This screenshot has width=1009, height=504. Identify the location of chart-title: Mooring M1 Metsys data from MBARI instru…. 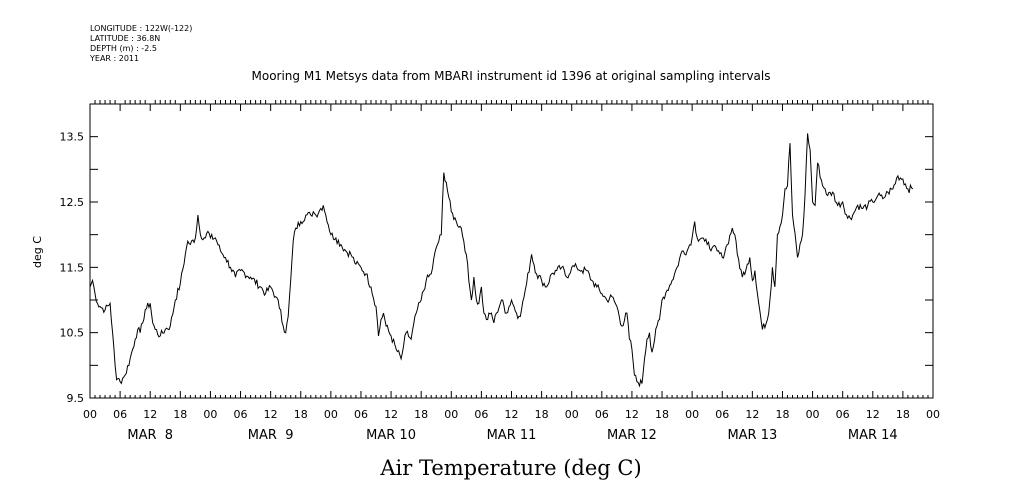
(511, 76).